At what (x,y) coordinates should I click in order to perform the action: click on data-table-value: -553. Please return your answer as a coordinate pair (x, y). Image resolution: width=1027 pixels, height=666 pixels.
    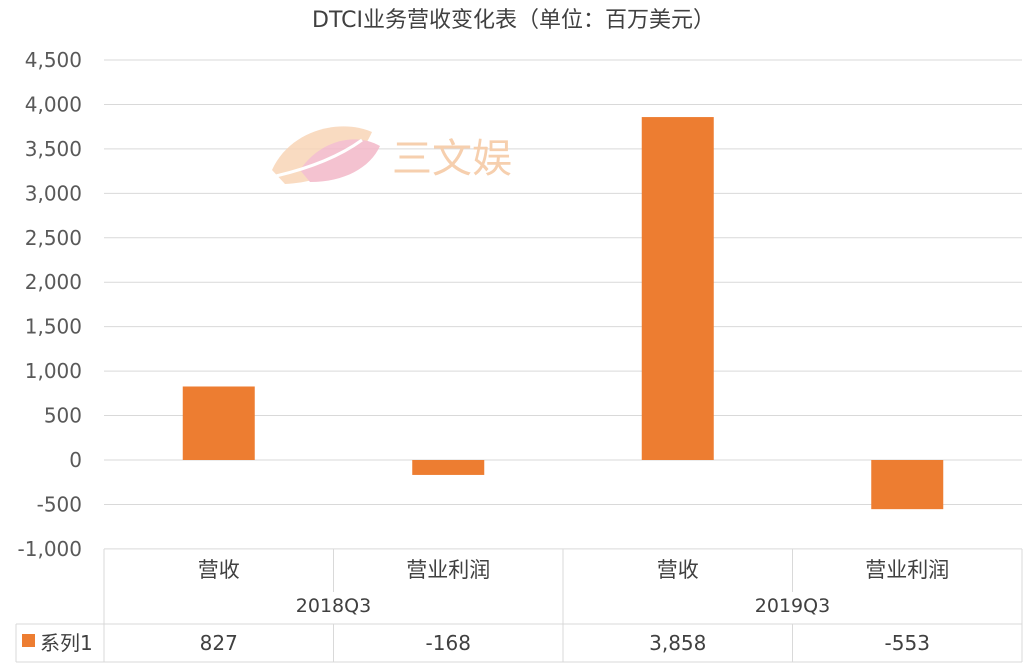
    Looking at the image, I should click on (907, 643).